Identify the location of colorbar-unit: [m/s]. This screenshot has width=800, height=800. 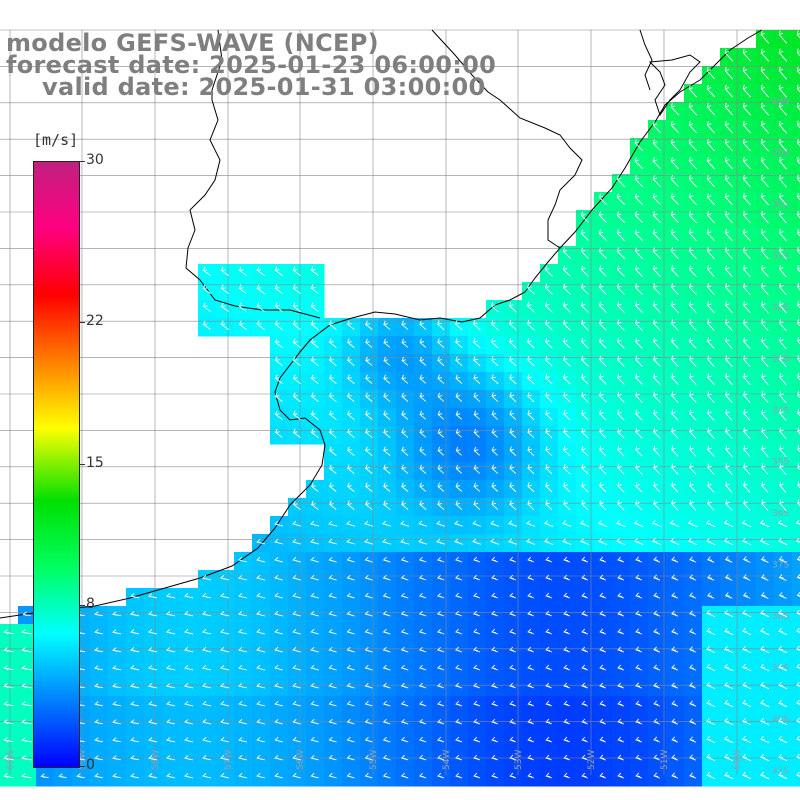
(56, 140).